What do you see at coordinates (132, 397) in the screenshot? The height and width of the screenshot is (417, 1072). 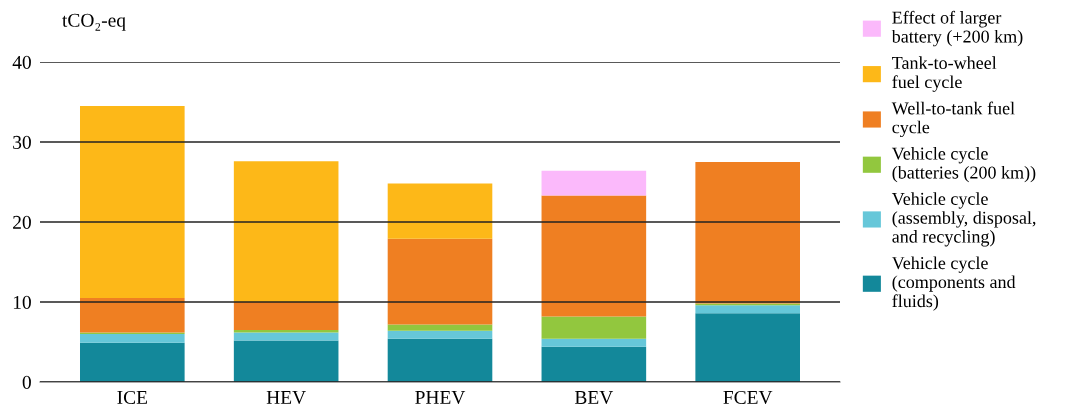 I see `x-tick-label: ICE` at bounding box center [132, 397].